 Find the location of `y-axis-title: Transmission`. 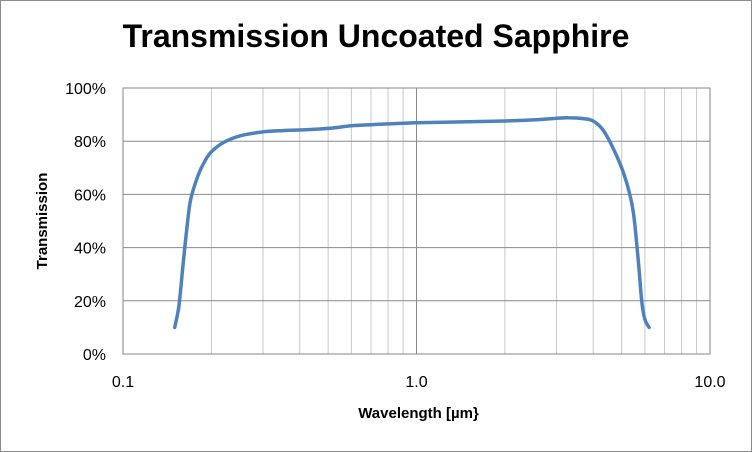

y-axis-title: Transmission is located at coordinates (42, 221).